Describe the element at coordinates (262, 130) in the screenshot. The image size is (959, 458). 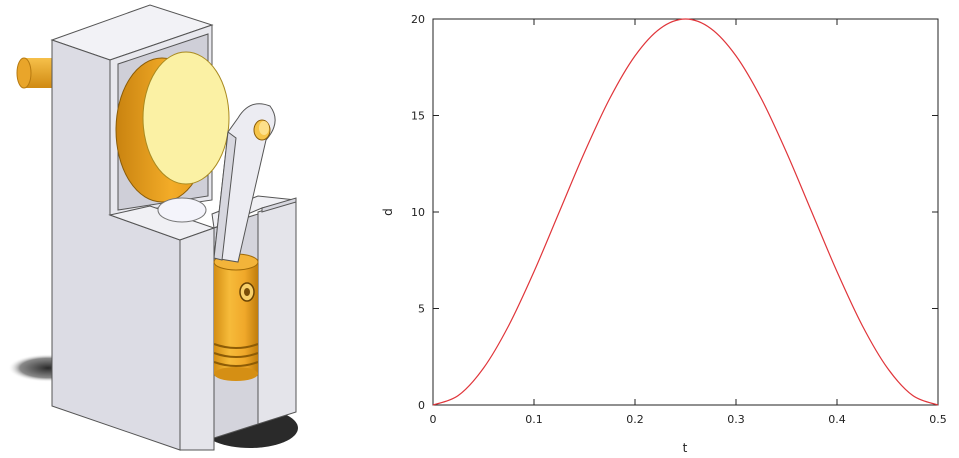
I see `crank-pin` at that location.